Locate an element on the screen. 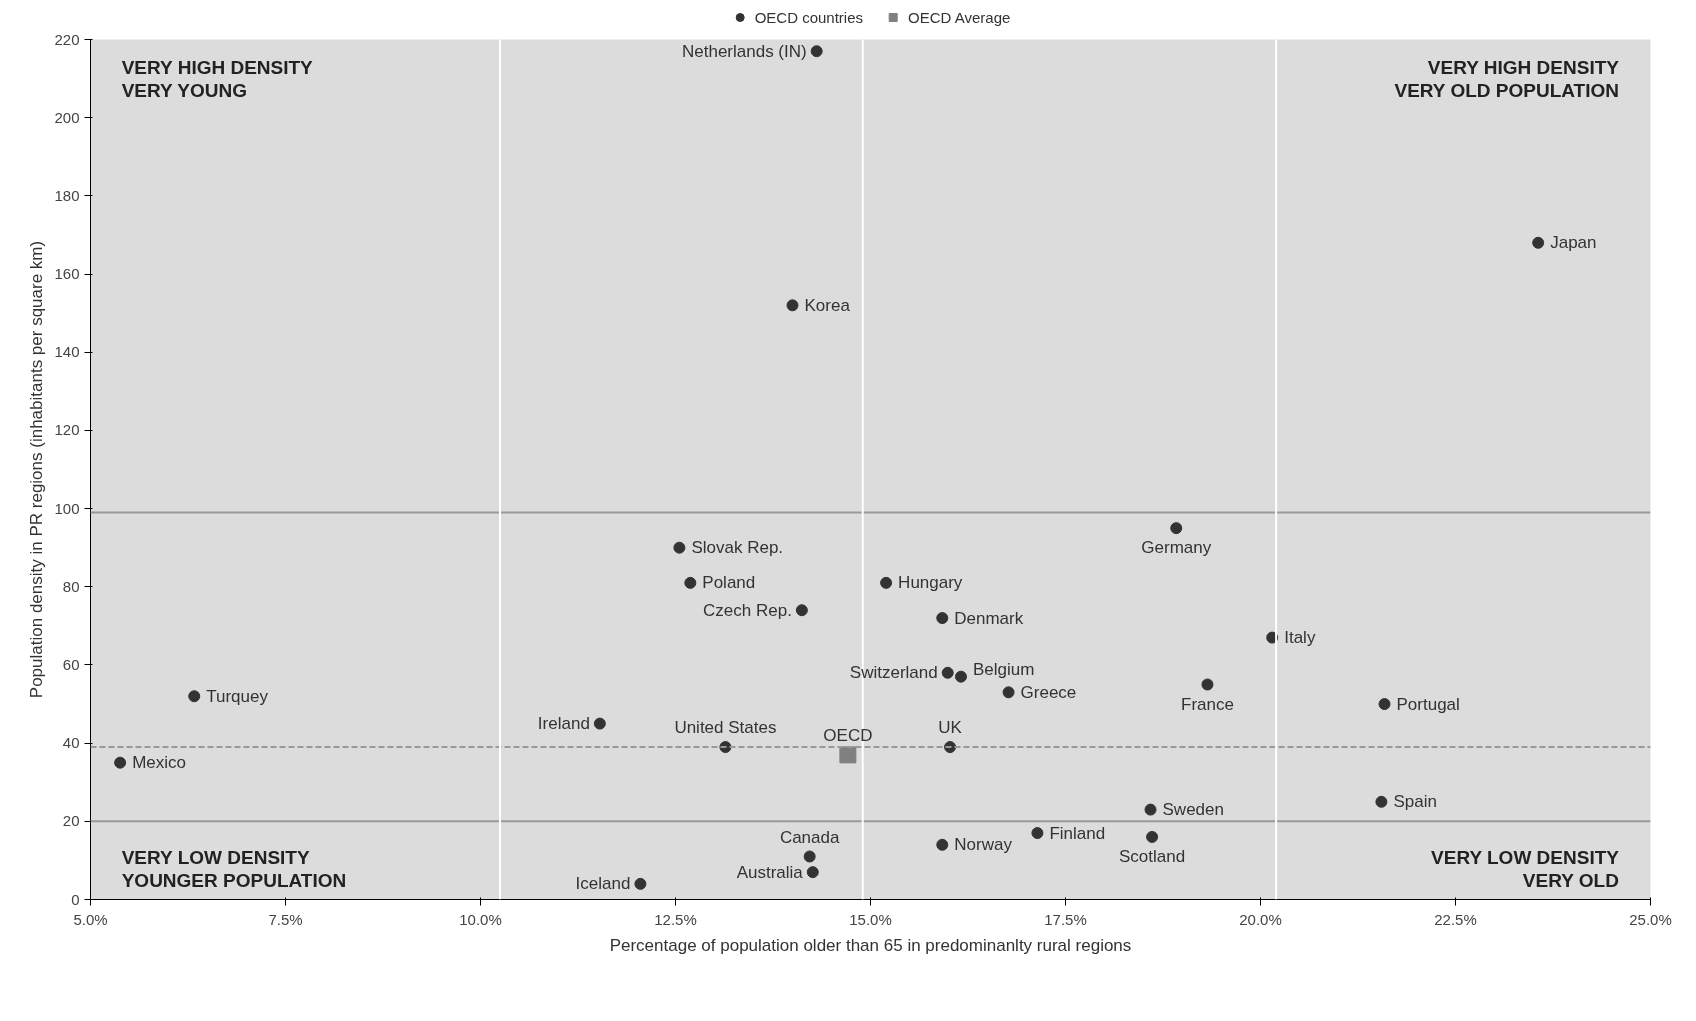 The height and width of the screenshot is (1021, 1696). annotation: Slovak Rep. is located at coordinates (737, 548).